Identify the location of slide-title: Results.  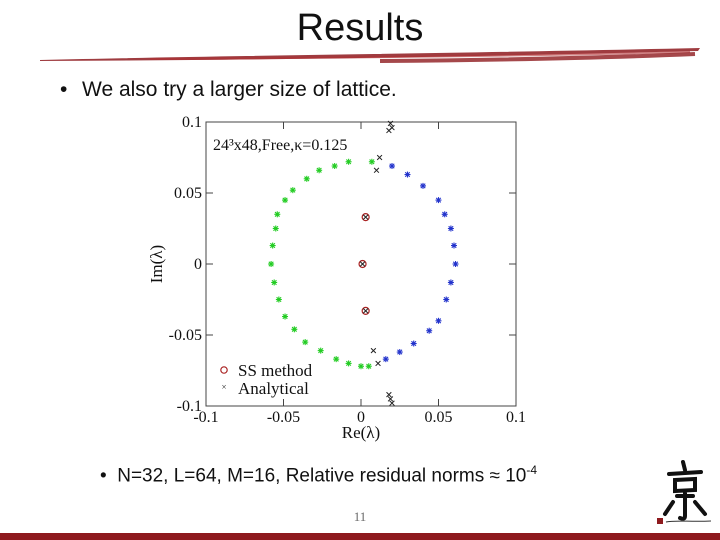
(360, 28).